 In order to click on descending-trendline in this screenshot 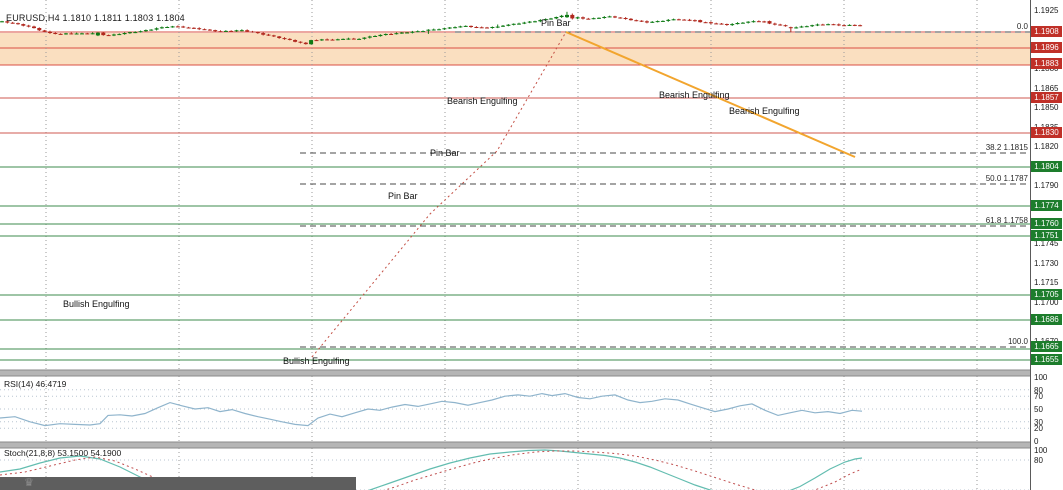, I will do `click(710, 94)`.